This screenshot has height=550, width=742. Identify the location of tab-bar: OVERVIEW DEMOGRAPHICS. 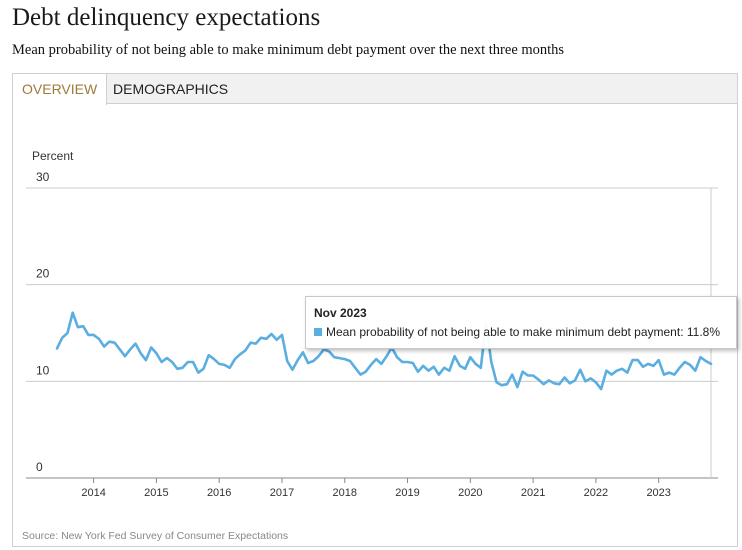
(375, 89).